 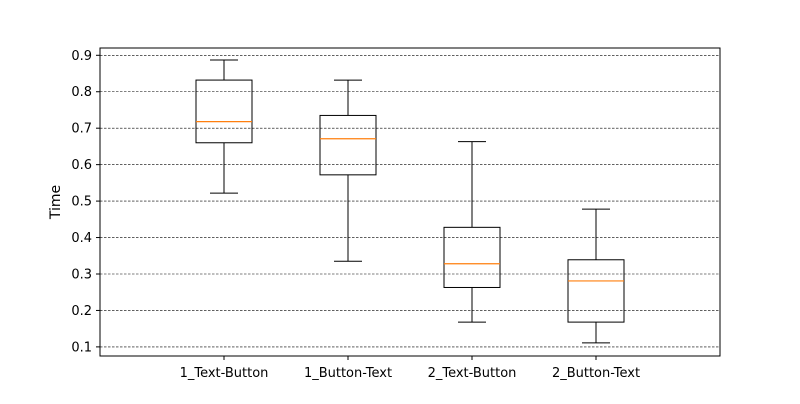 What do you see at coordinates (81, 347) in the screenshot?
I see `y-tick-label: 0.1` at bounding box center [81, 347].